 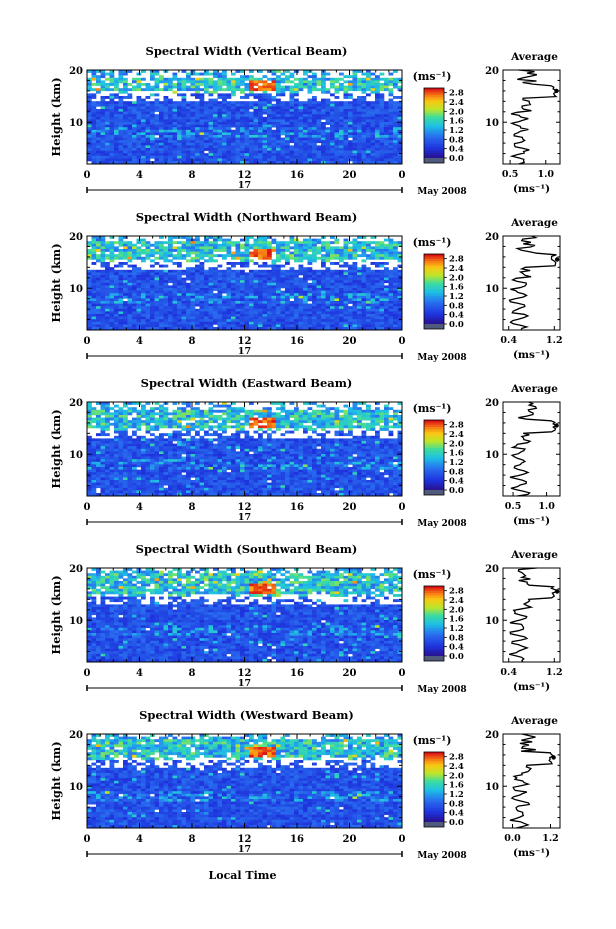 What do you see at coordinates (243, 875) in the screenshot?
I see `x-axis-label: Local Time` at bounding box center [243, 875].